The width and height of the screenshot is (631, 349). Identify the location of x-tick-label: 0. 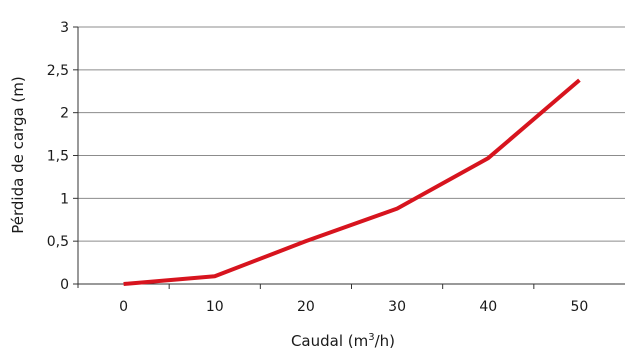
(123, 307).